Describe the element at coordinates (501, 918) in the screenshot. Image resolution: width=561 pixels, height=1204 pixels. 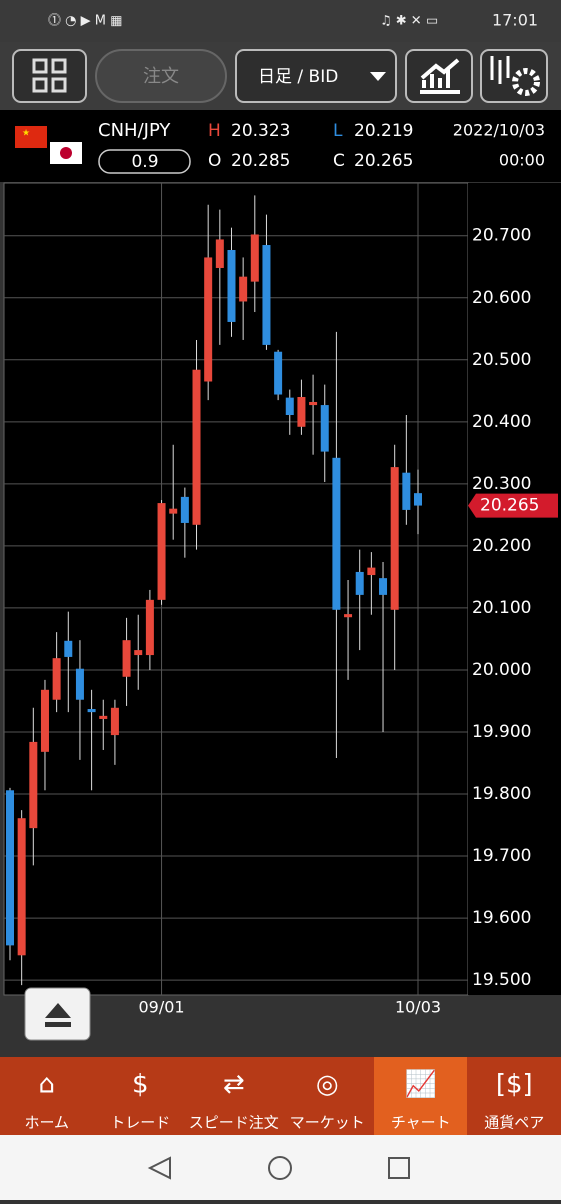
I see `y-tick-label: 19.600` at that location.